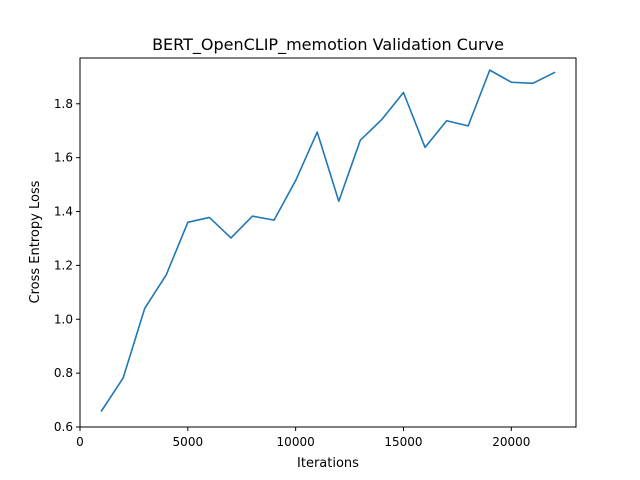 This screenshot has height=480, width=640. I want to click on y-axis-ticks: 0.6 0.8 1.0 1.2 1.4 1.6 1.8, so click(67, 265).